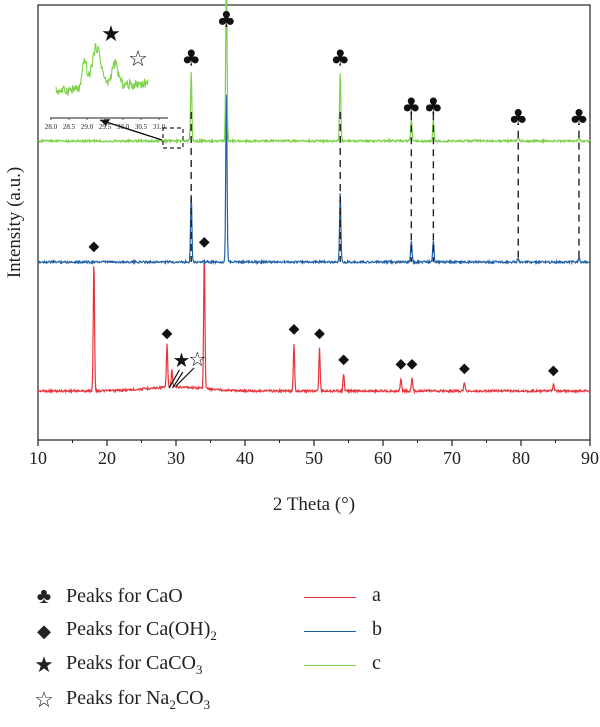  Describe the element at coordinates (590, 458) in the screenshot. I see `x-tick-label: 90` at that location.